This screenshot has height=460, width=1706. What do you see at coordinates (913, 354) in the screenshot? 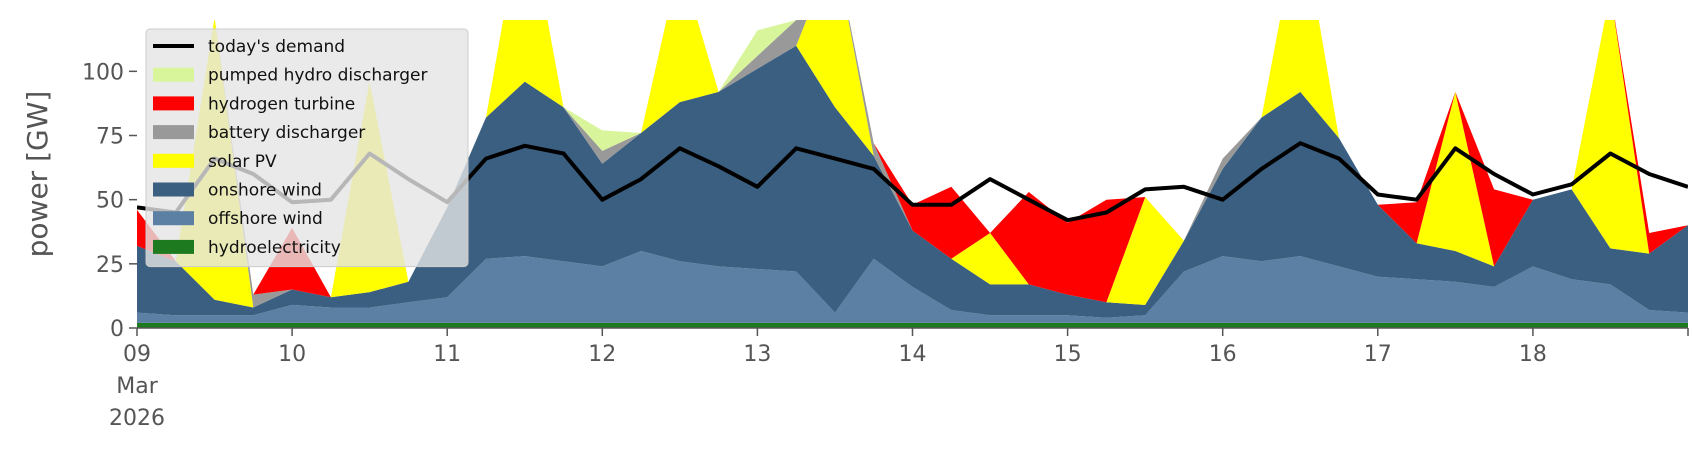
I see `x-tick-label: 14` at bounding box center [913, 354].